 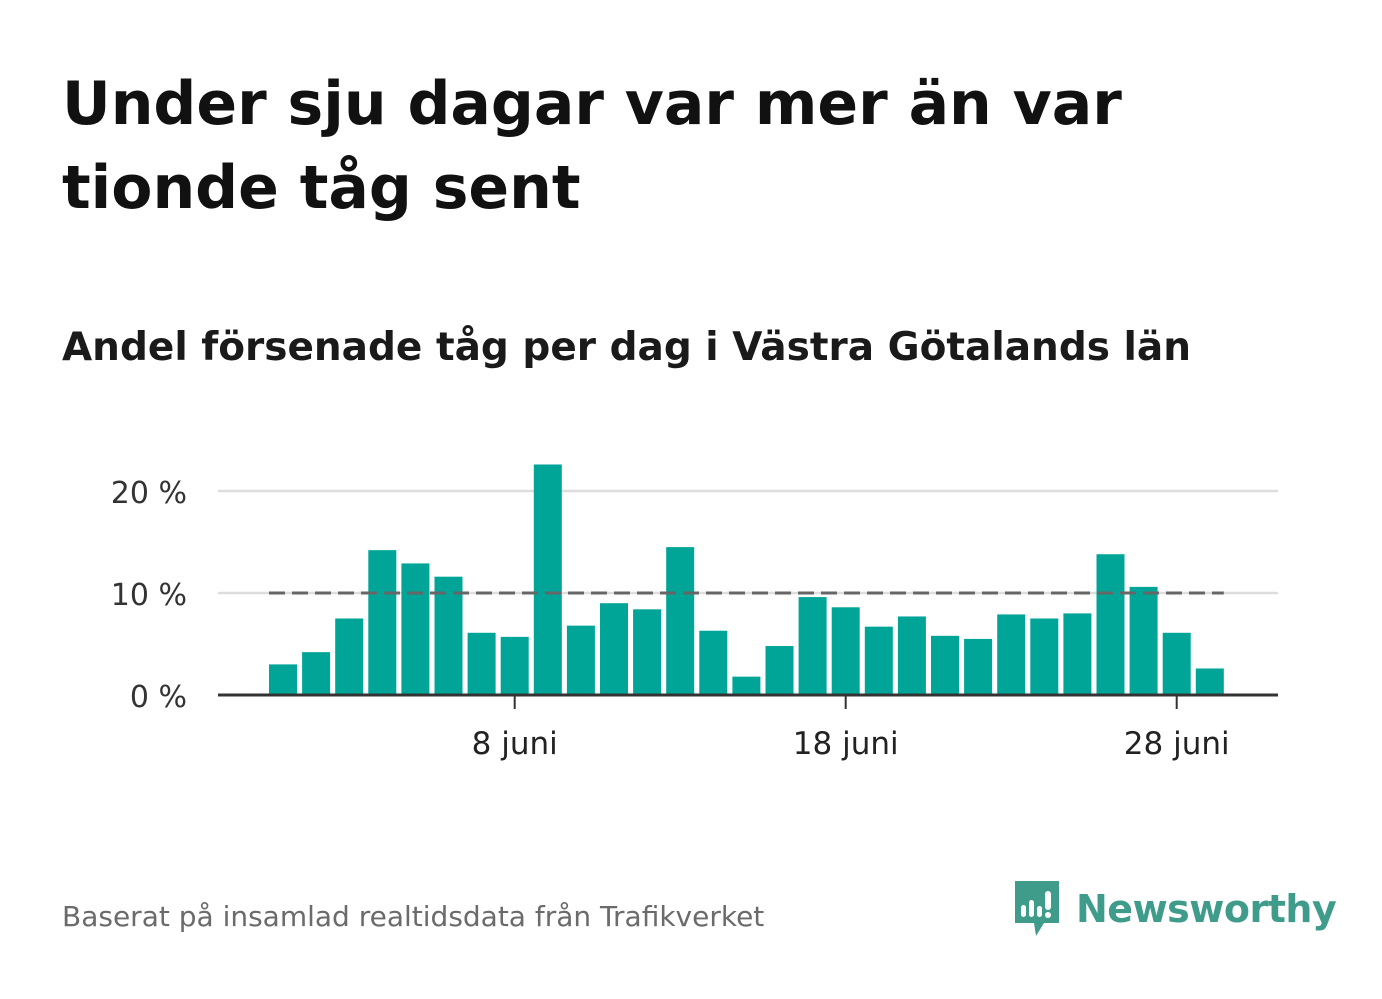 What do you see at coordinates (846, 744) in the screenshot?
I see `x-tick-label: 18 juni` at bounding box center [846, 744].